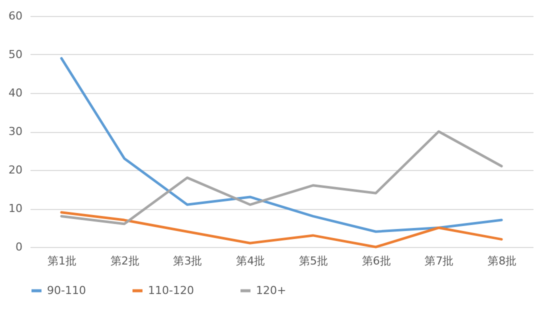 The height and width of the screenshot is (325, 555). Describe the element at coordinates (171, 290) in the screenshot. I see `legend-label: 110-120` at that location.